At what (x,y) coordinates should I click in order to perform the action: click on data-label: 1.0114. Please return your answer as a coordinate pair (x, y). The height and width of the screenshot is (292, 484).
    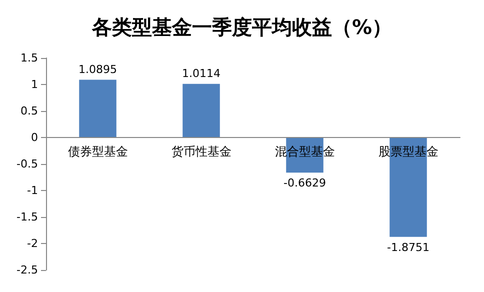
    Looking at the image, I should click on (201, 73).